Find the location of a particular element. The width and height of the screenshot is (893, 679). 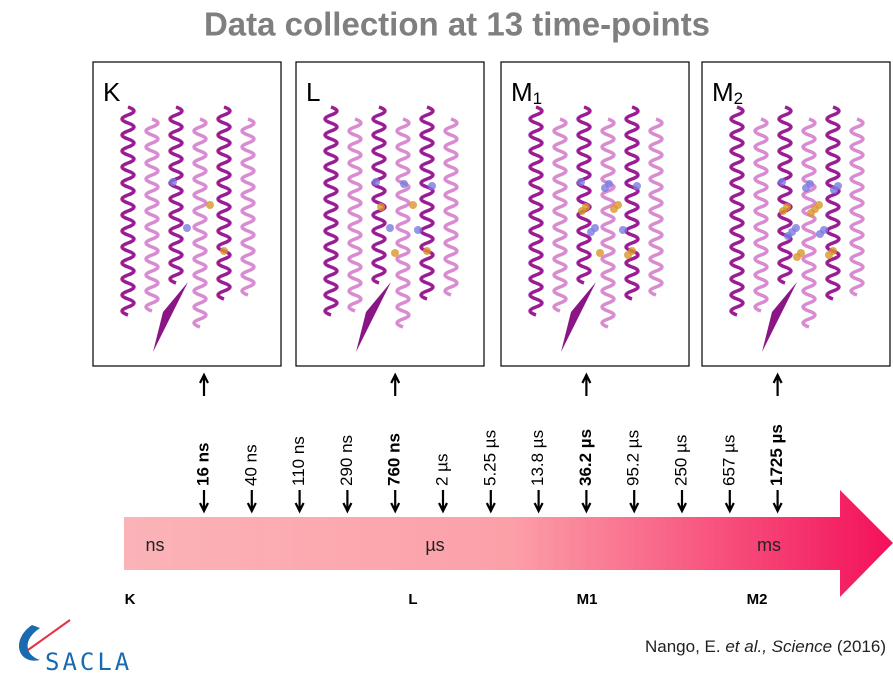

panel-label-sub: 2 is located at coordinates (738, 98).